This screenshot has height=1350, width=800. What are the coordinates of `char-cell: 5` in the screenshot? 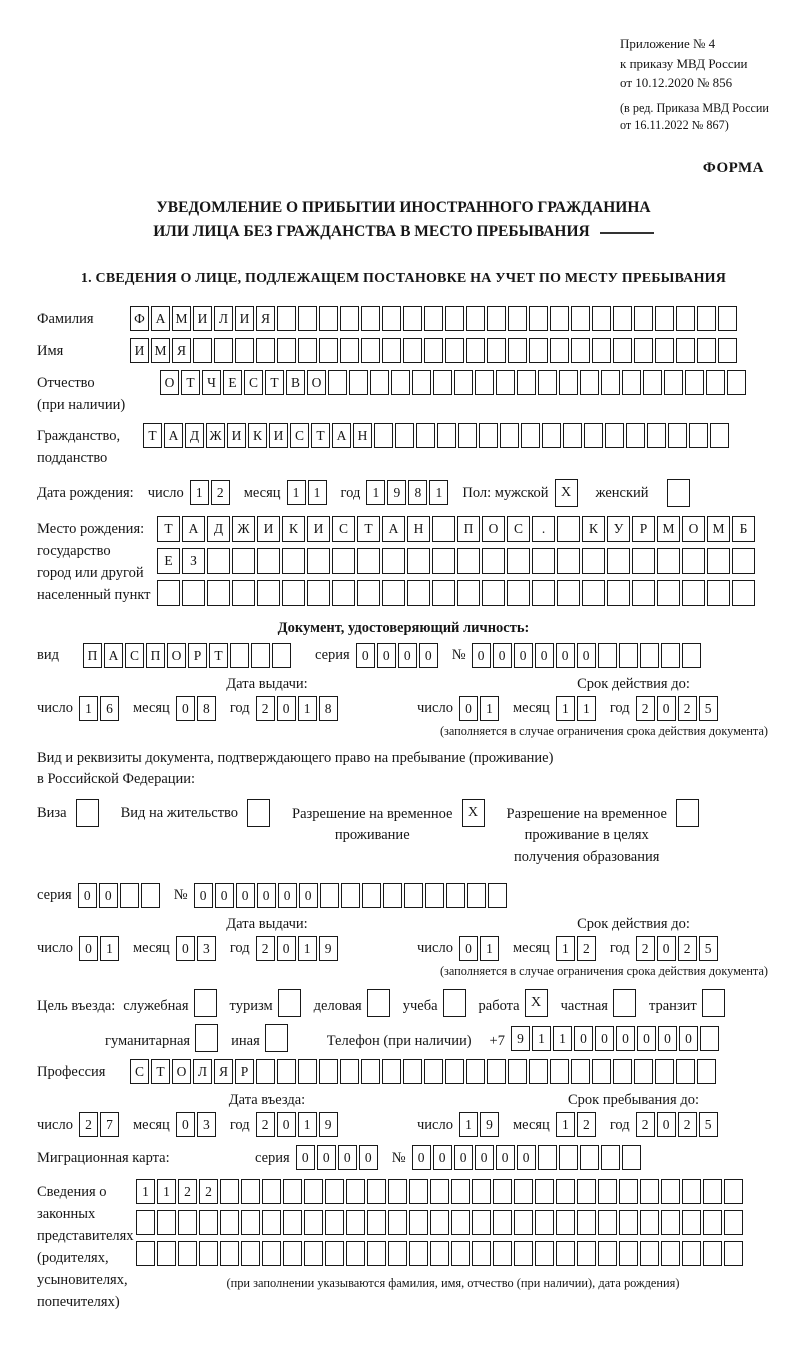 It's located at (708, 708).